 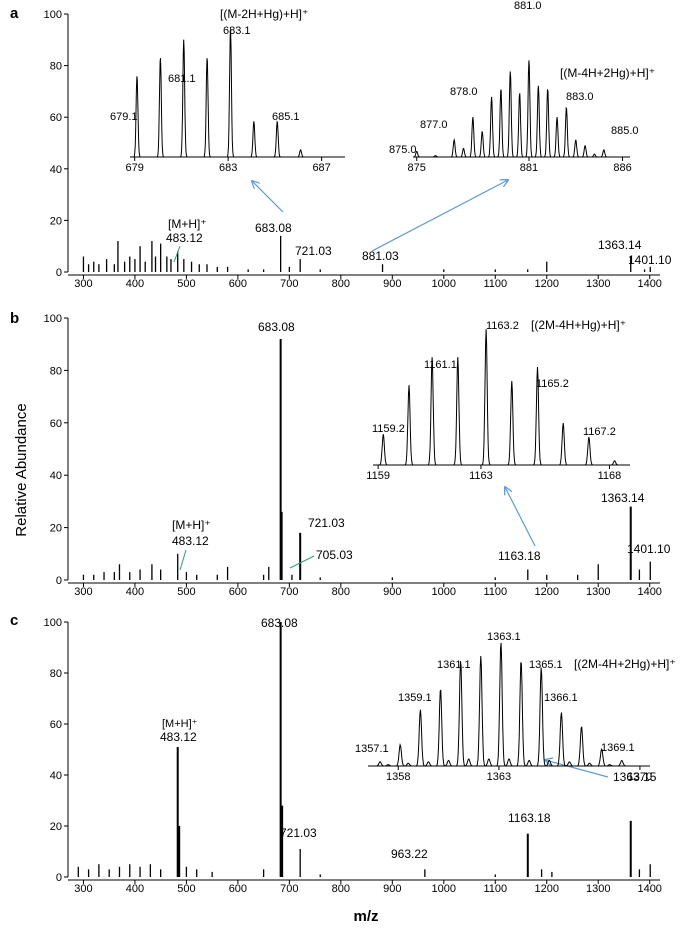 What do you see at coordinates (481, 476) in the screenshot?
I see `inset-b-peaks-tick-label: 1163` at bounding box center [481, 476].